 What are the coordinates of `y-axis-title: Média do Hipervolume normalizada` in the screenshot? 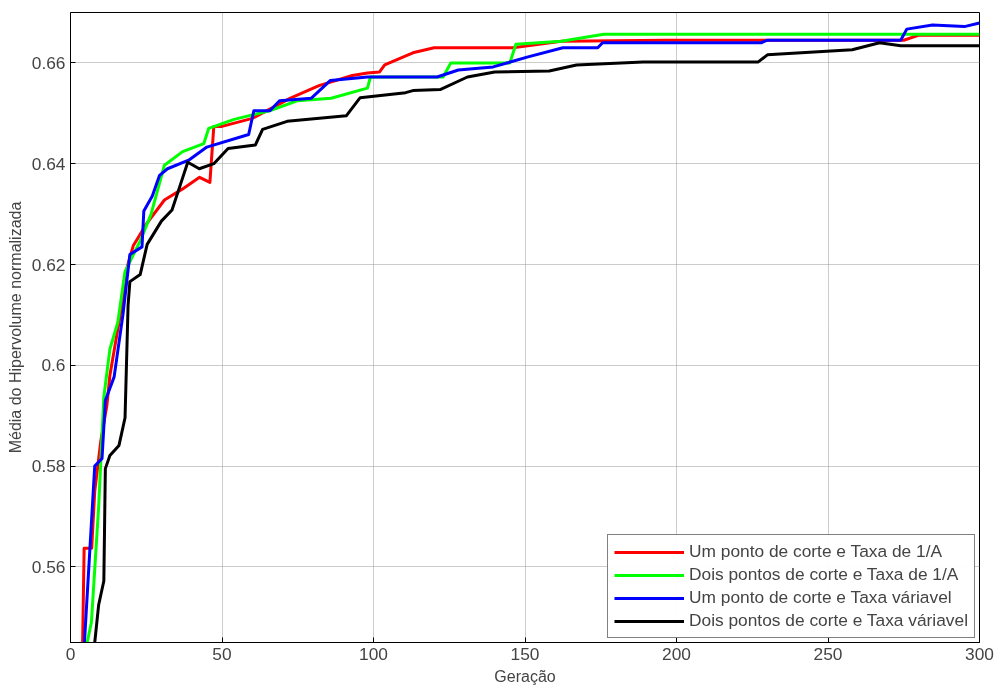 It's located at (15, 327).